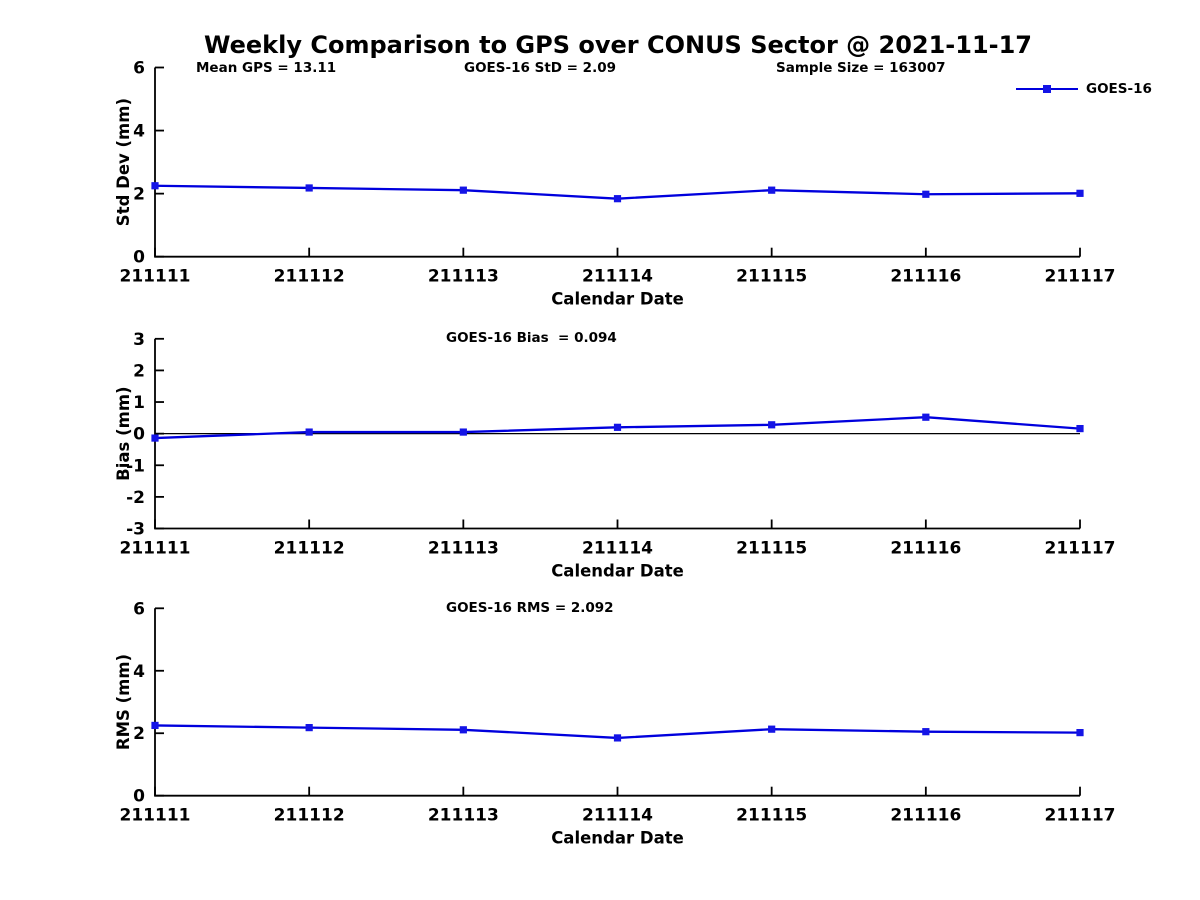 Image resolution: width=1200 pixels, height=900 pixels. Describe the element at coordinates (135, 498) in the screenshot. I see `y-tick-label: -2` at that location.